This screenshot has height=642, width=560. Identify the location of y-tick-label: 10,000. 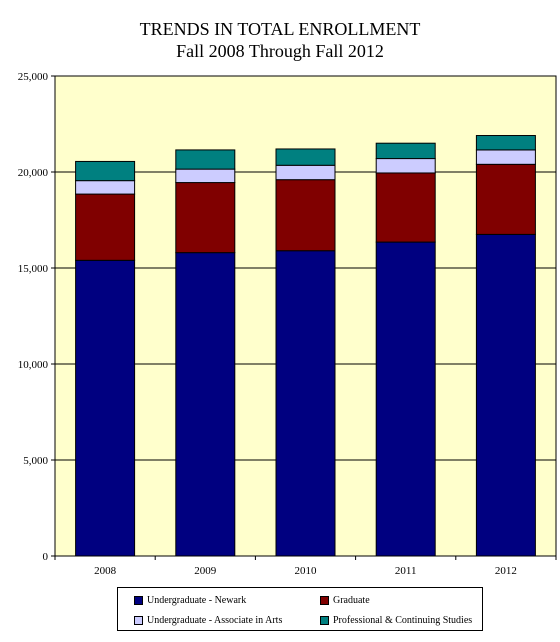
(33, 365).